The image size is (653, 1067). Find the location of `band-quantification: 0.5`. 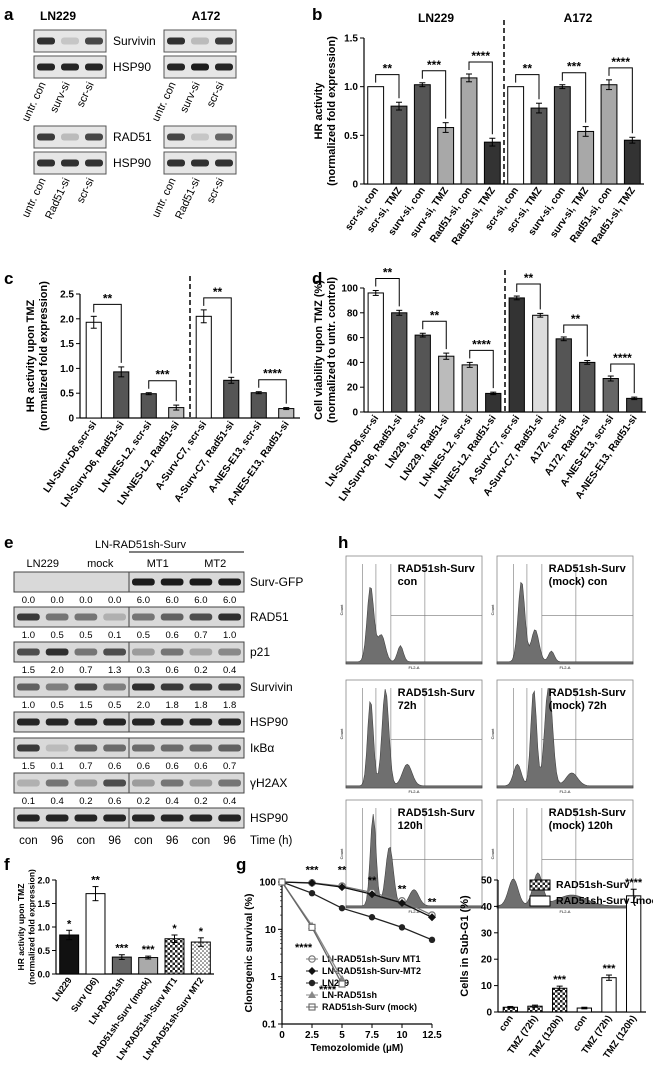

band-quantification: 0.5 is located at coordinates (57, 635).